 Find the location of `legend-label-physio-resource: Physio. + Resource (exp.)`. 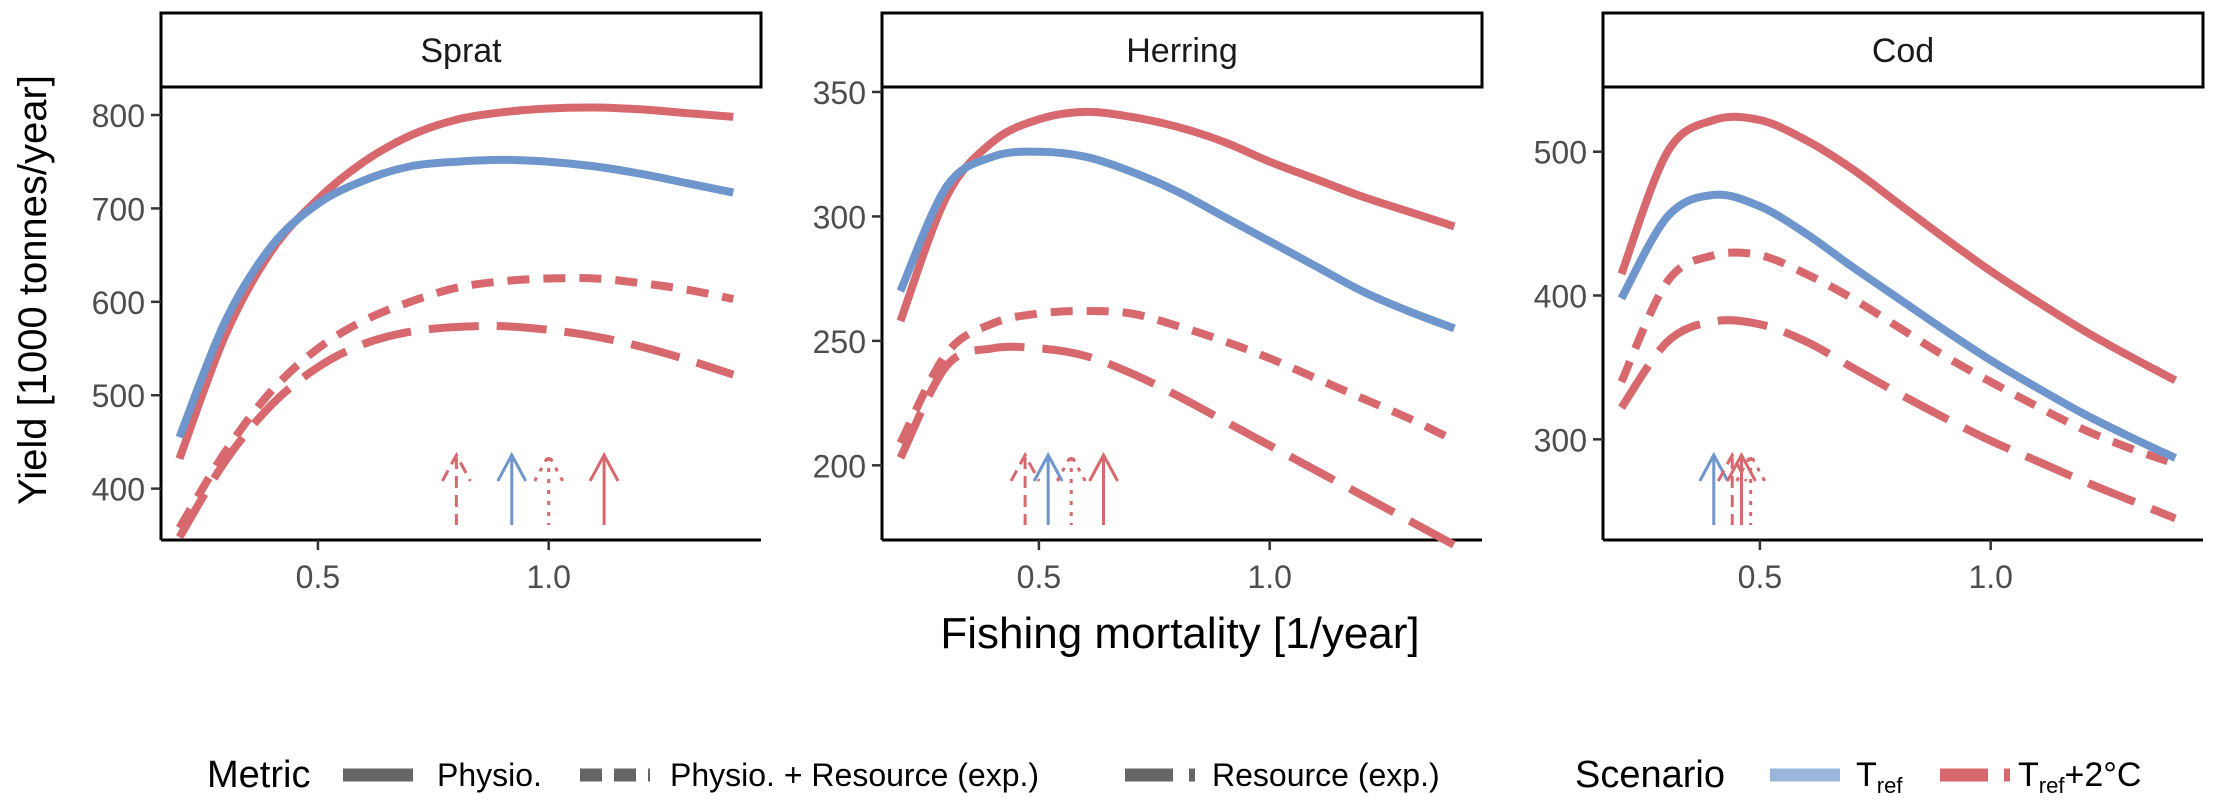

legend-label-physio-resource: Physio. + Resource (exp.) is located at coordinates (854, 775).